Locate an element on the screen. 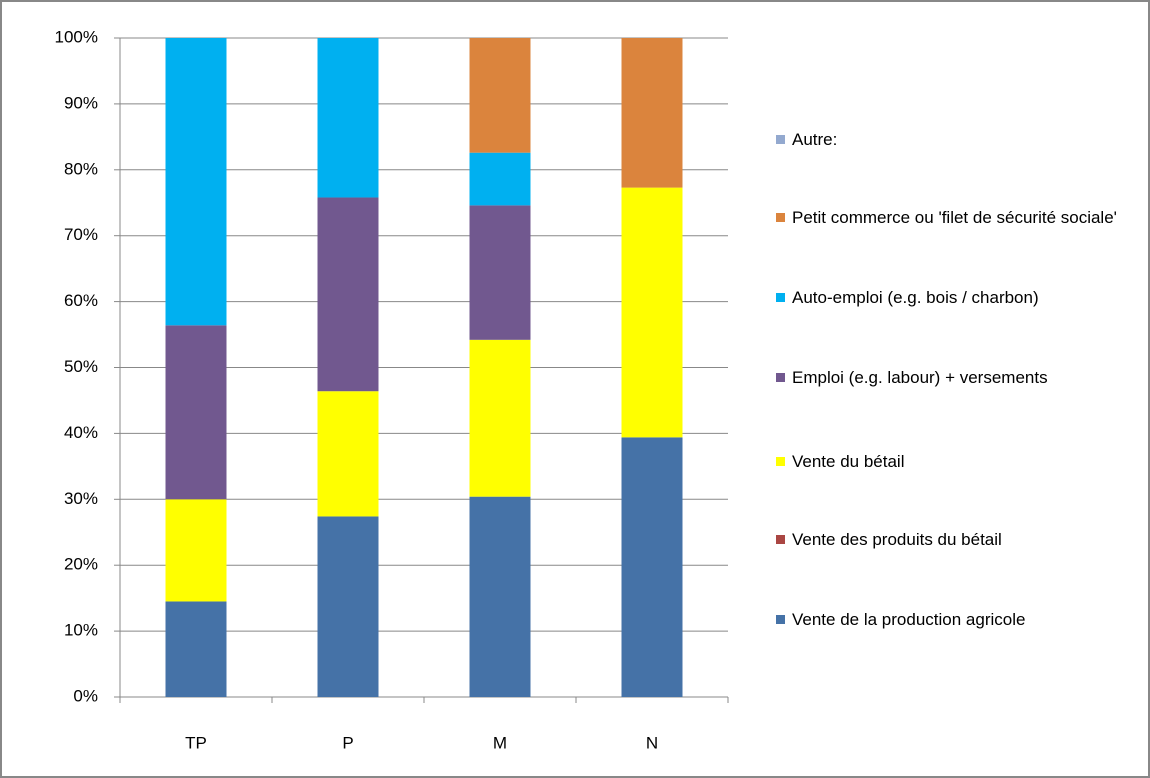 This screenshot has width=1150, height=778. legend-label: Vente de la production agricole is located at coordinates (909, 619).